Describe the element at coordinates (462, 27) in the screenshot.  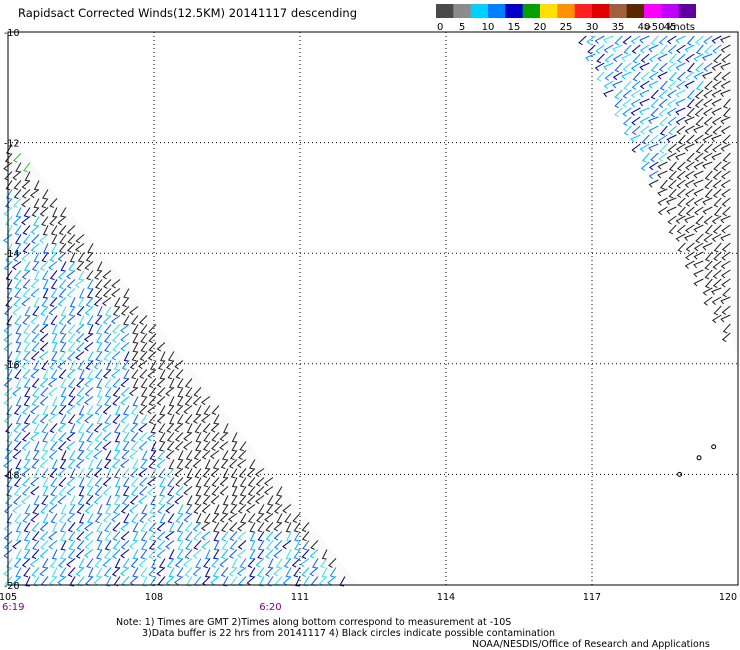
I see `colorbar-label: 5` at that location.